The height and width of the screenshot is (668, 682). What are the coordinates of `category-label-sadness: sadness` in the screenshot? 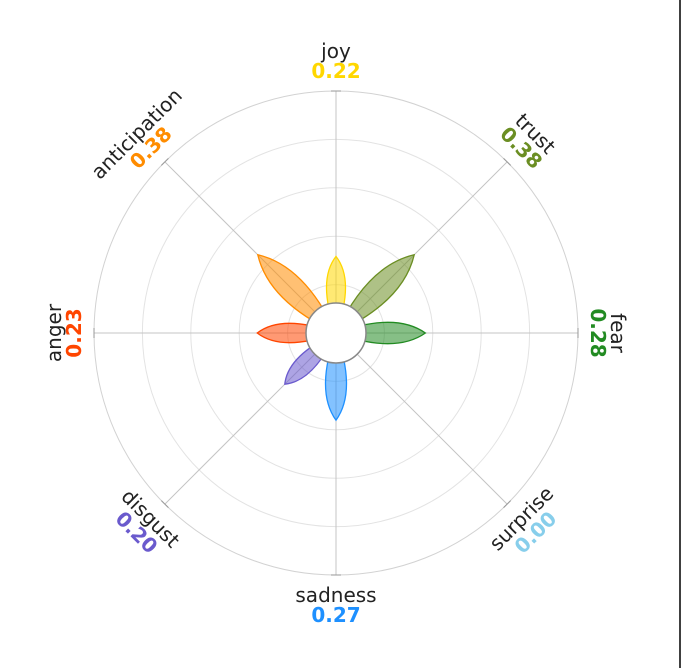 It's located at (335, 595).